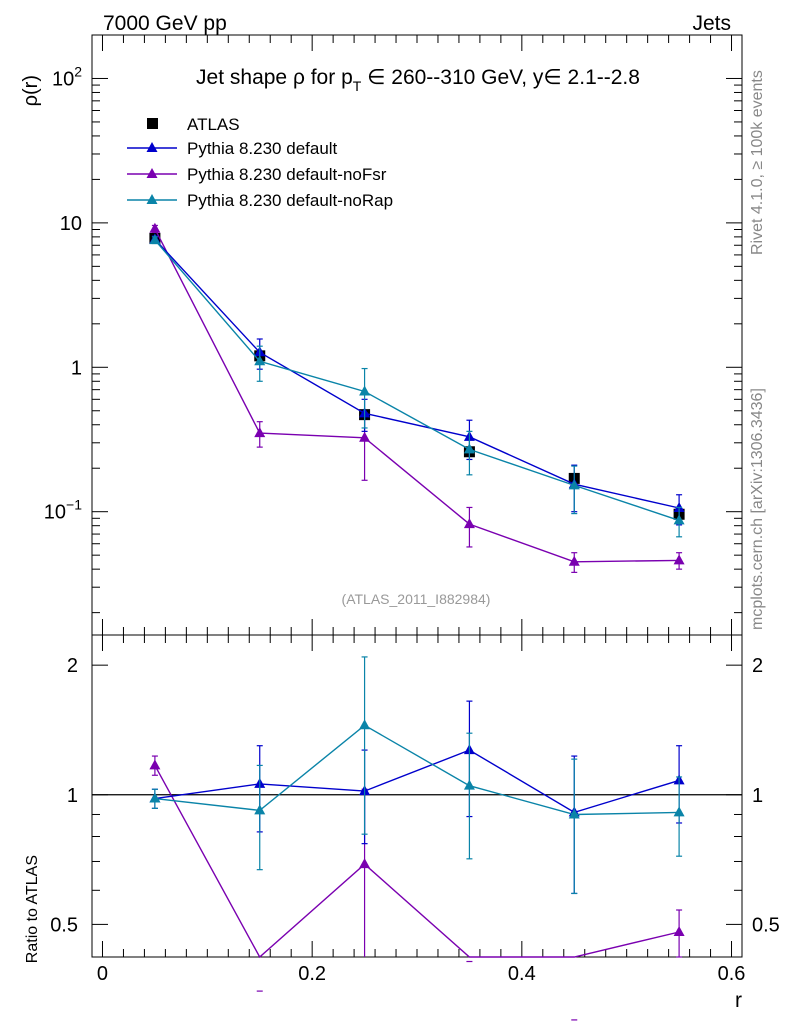 This screenshot has width=786, height=1024. I want to click on ratio-line-noRap, so click(417, 770).